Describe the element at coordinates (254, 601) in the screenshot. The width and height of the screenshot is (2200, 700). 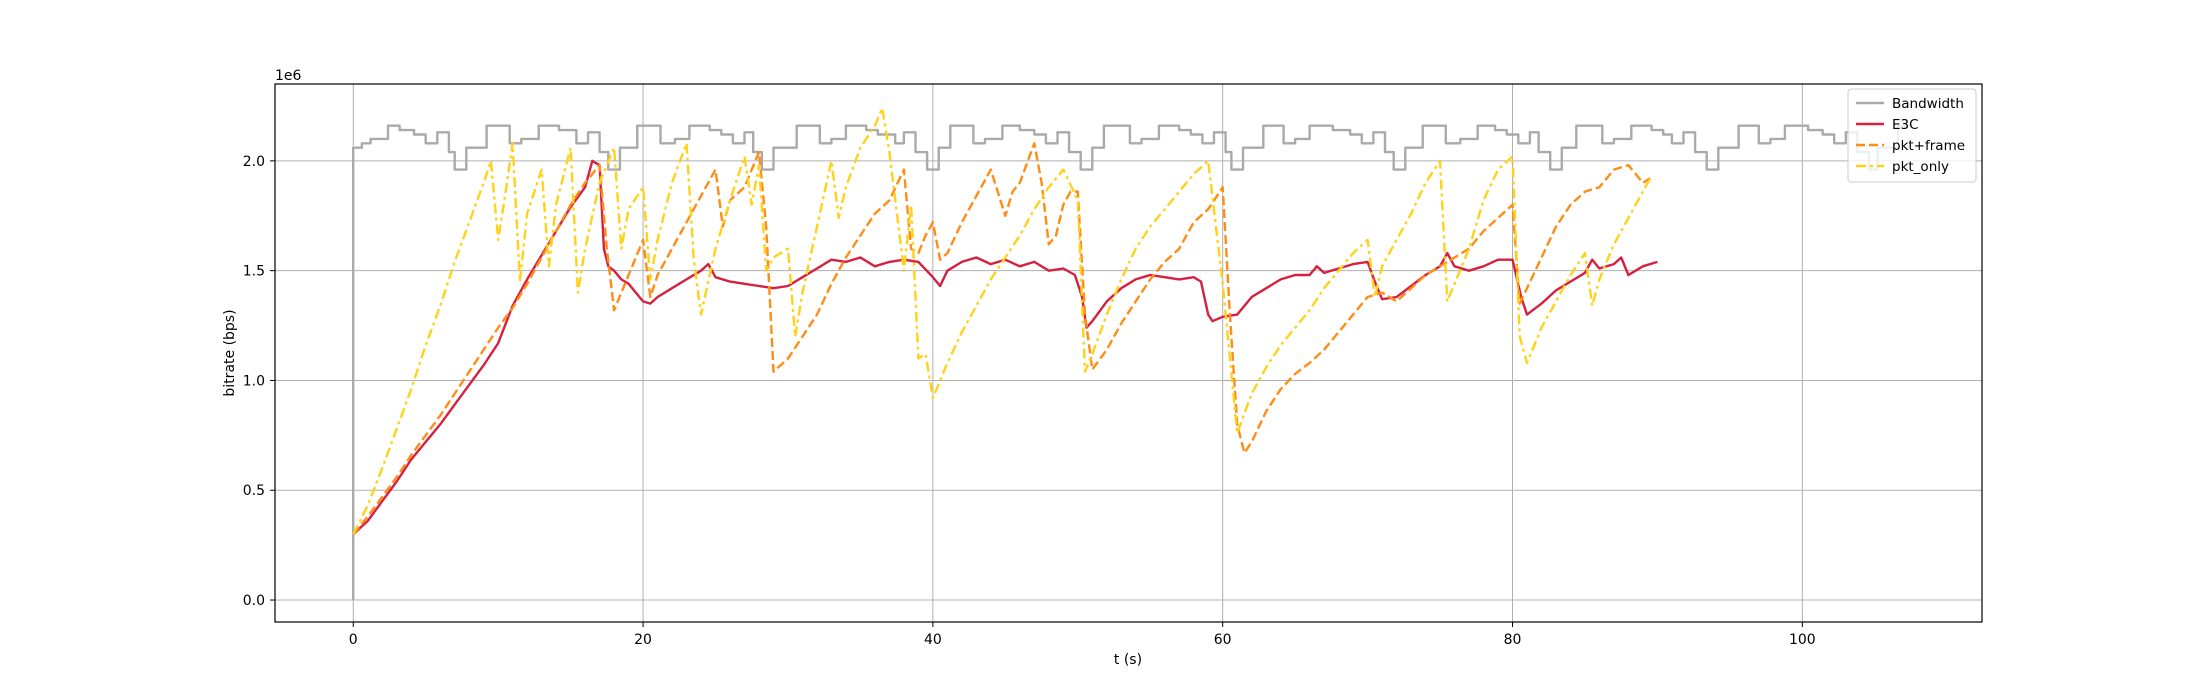
I see `y-tick-label: 0.0` at that location.